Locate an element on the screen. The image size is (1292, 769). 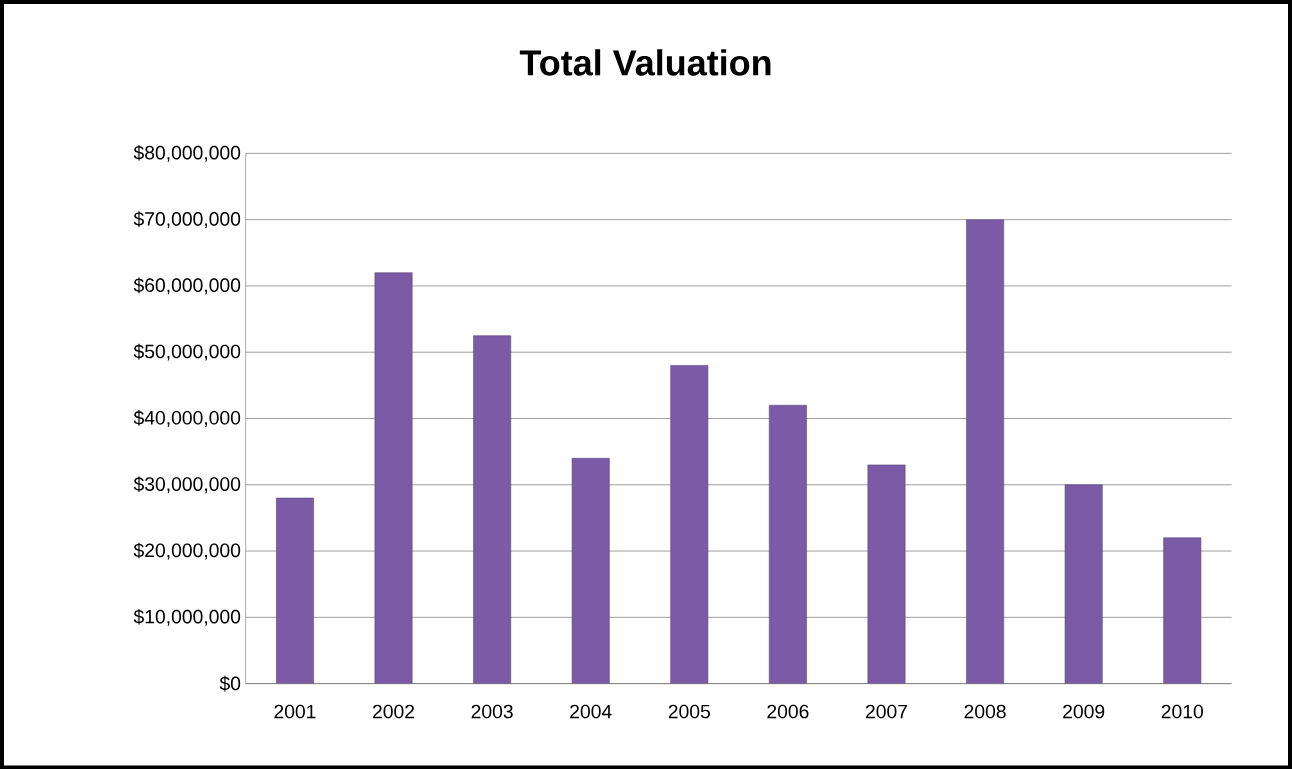
y-tick-label: $40,000,000 is located at coordinates (187, 418).